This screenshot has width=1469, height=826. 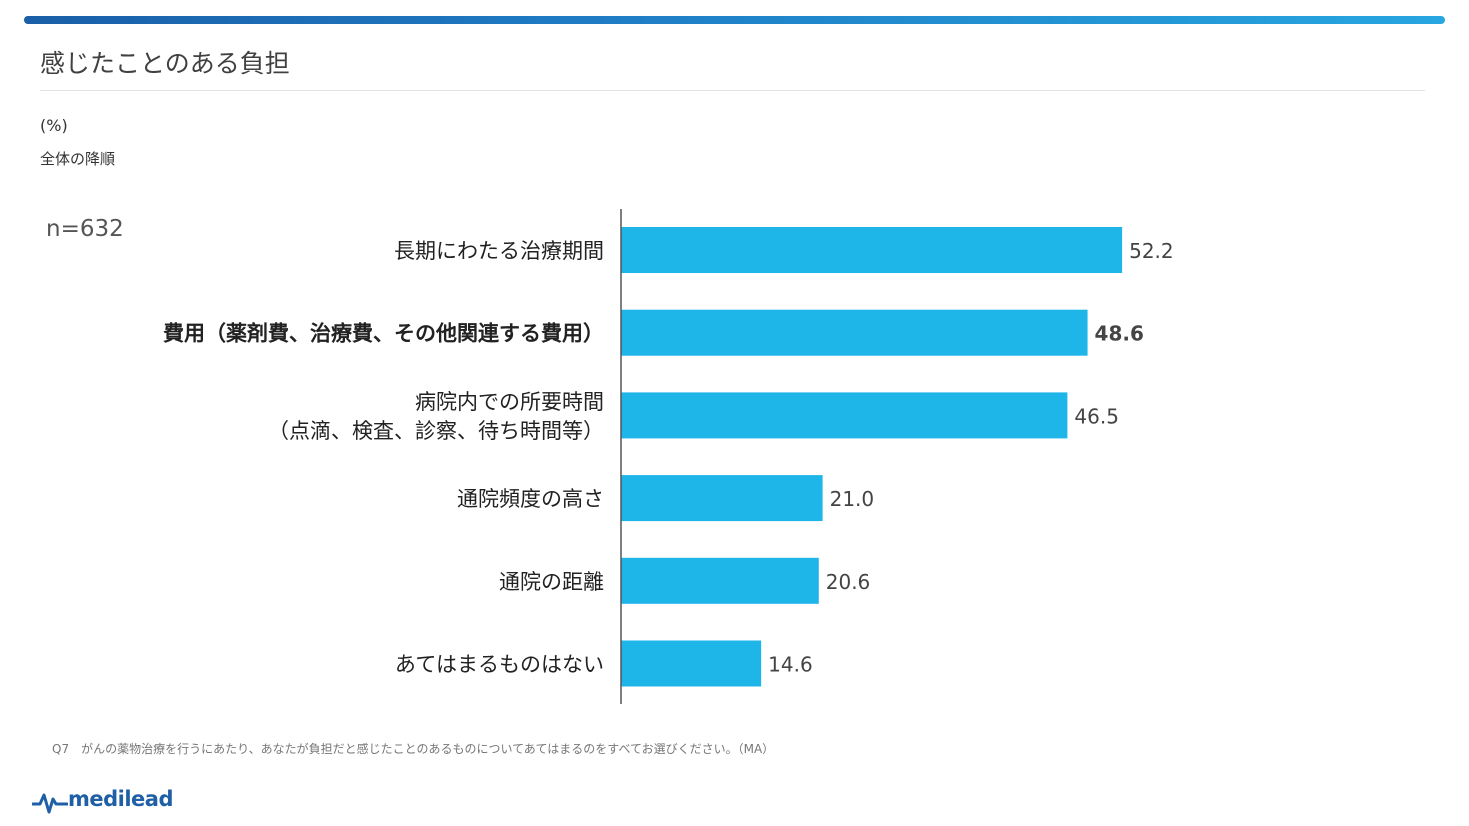 What do you see at coordinates (1119, 334) in the screenshot?
I see `data-label: 48.6` at bounding box center [1119, 334].